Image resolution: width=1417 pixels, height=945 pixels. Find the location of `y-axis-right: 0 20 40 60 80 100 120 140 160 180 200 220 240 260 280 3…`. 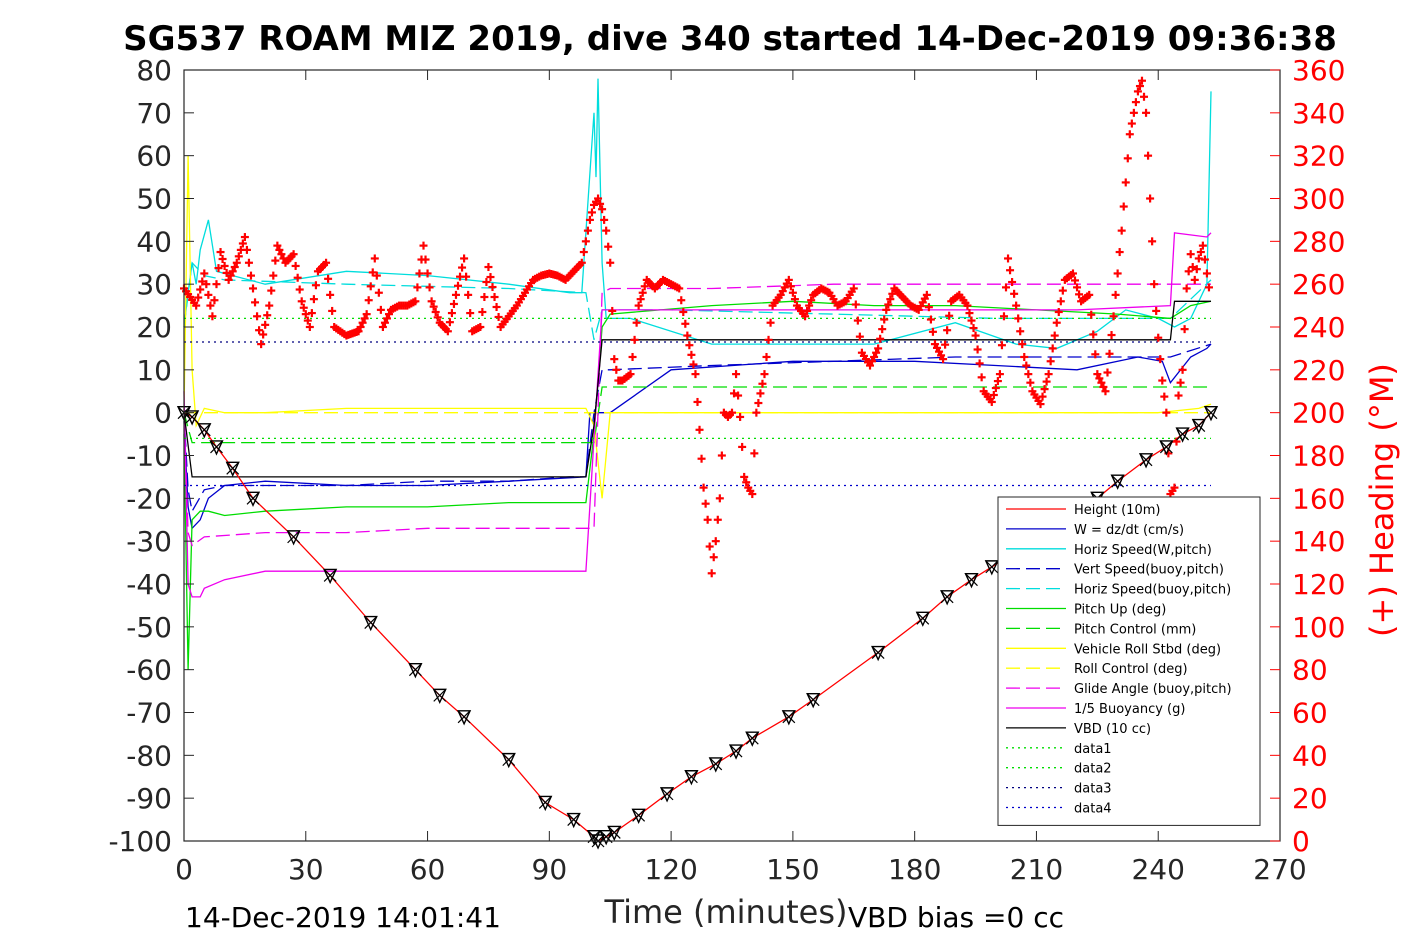

y-axis-right: 0 20 40 60 80 100 120 140 160 180 200 220 240 260 280 3… is located at coordinates (1307, 456).